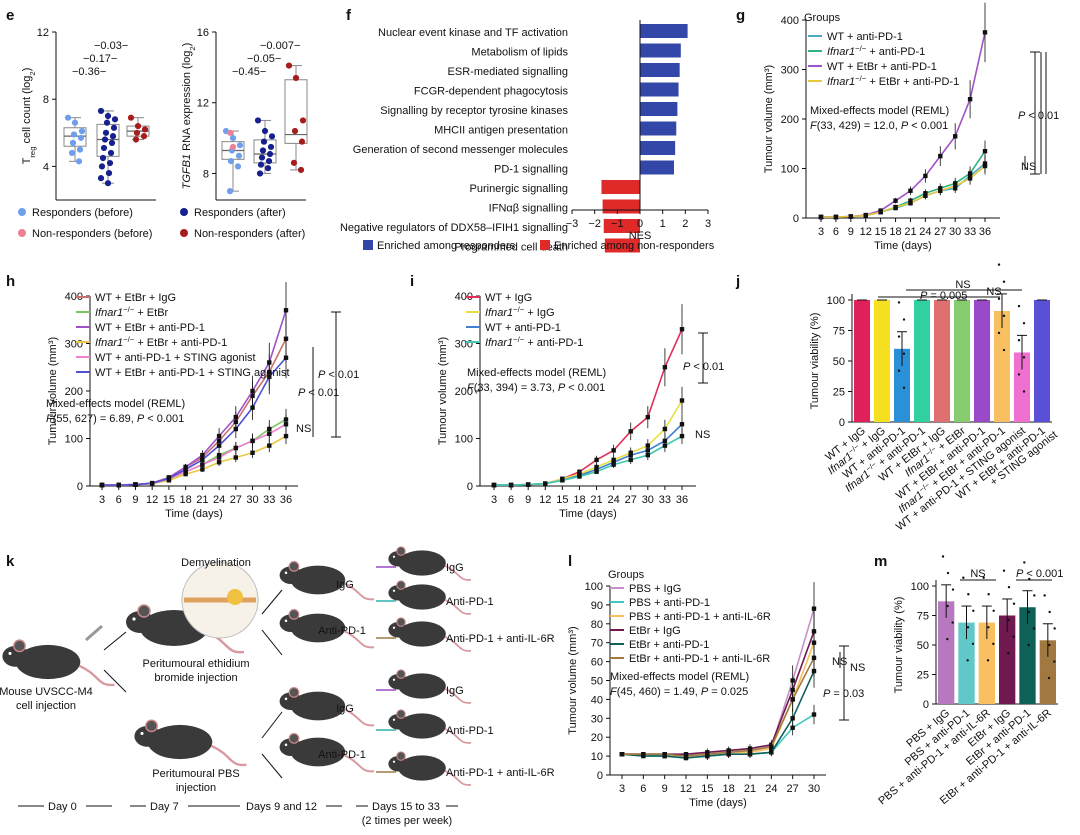  Describe the element at coordinates (464, 392) in the screenshot. I see `chart-i-y-tick-label: 200` at that location.